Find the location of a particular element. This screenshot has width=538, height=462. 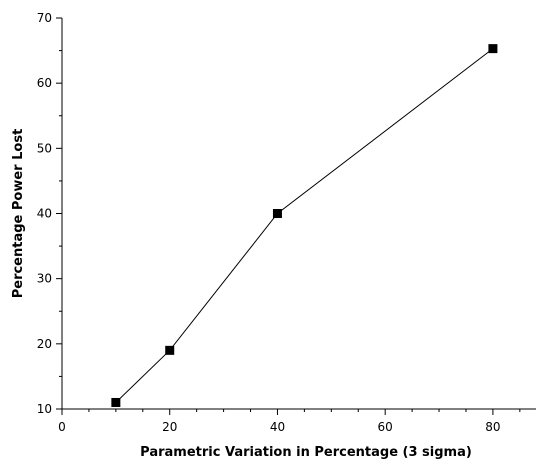

y-ticks: 10 20 30 40 50 60 70 is located at coordinates (49, 213).